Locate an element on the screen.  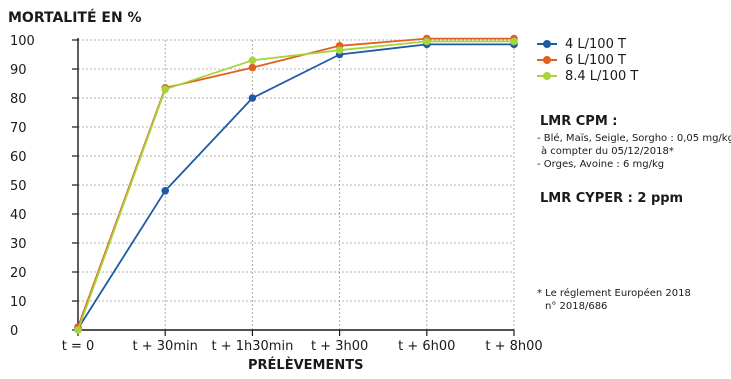
y-axis-title: MORTALITÉ EN % is located at coordinates (75, 18).